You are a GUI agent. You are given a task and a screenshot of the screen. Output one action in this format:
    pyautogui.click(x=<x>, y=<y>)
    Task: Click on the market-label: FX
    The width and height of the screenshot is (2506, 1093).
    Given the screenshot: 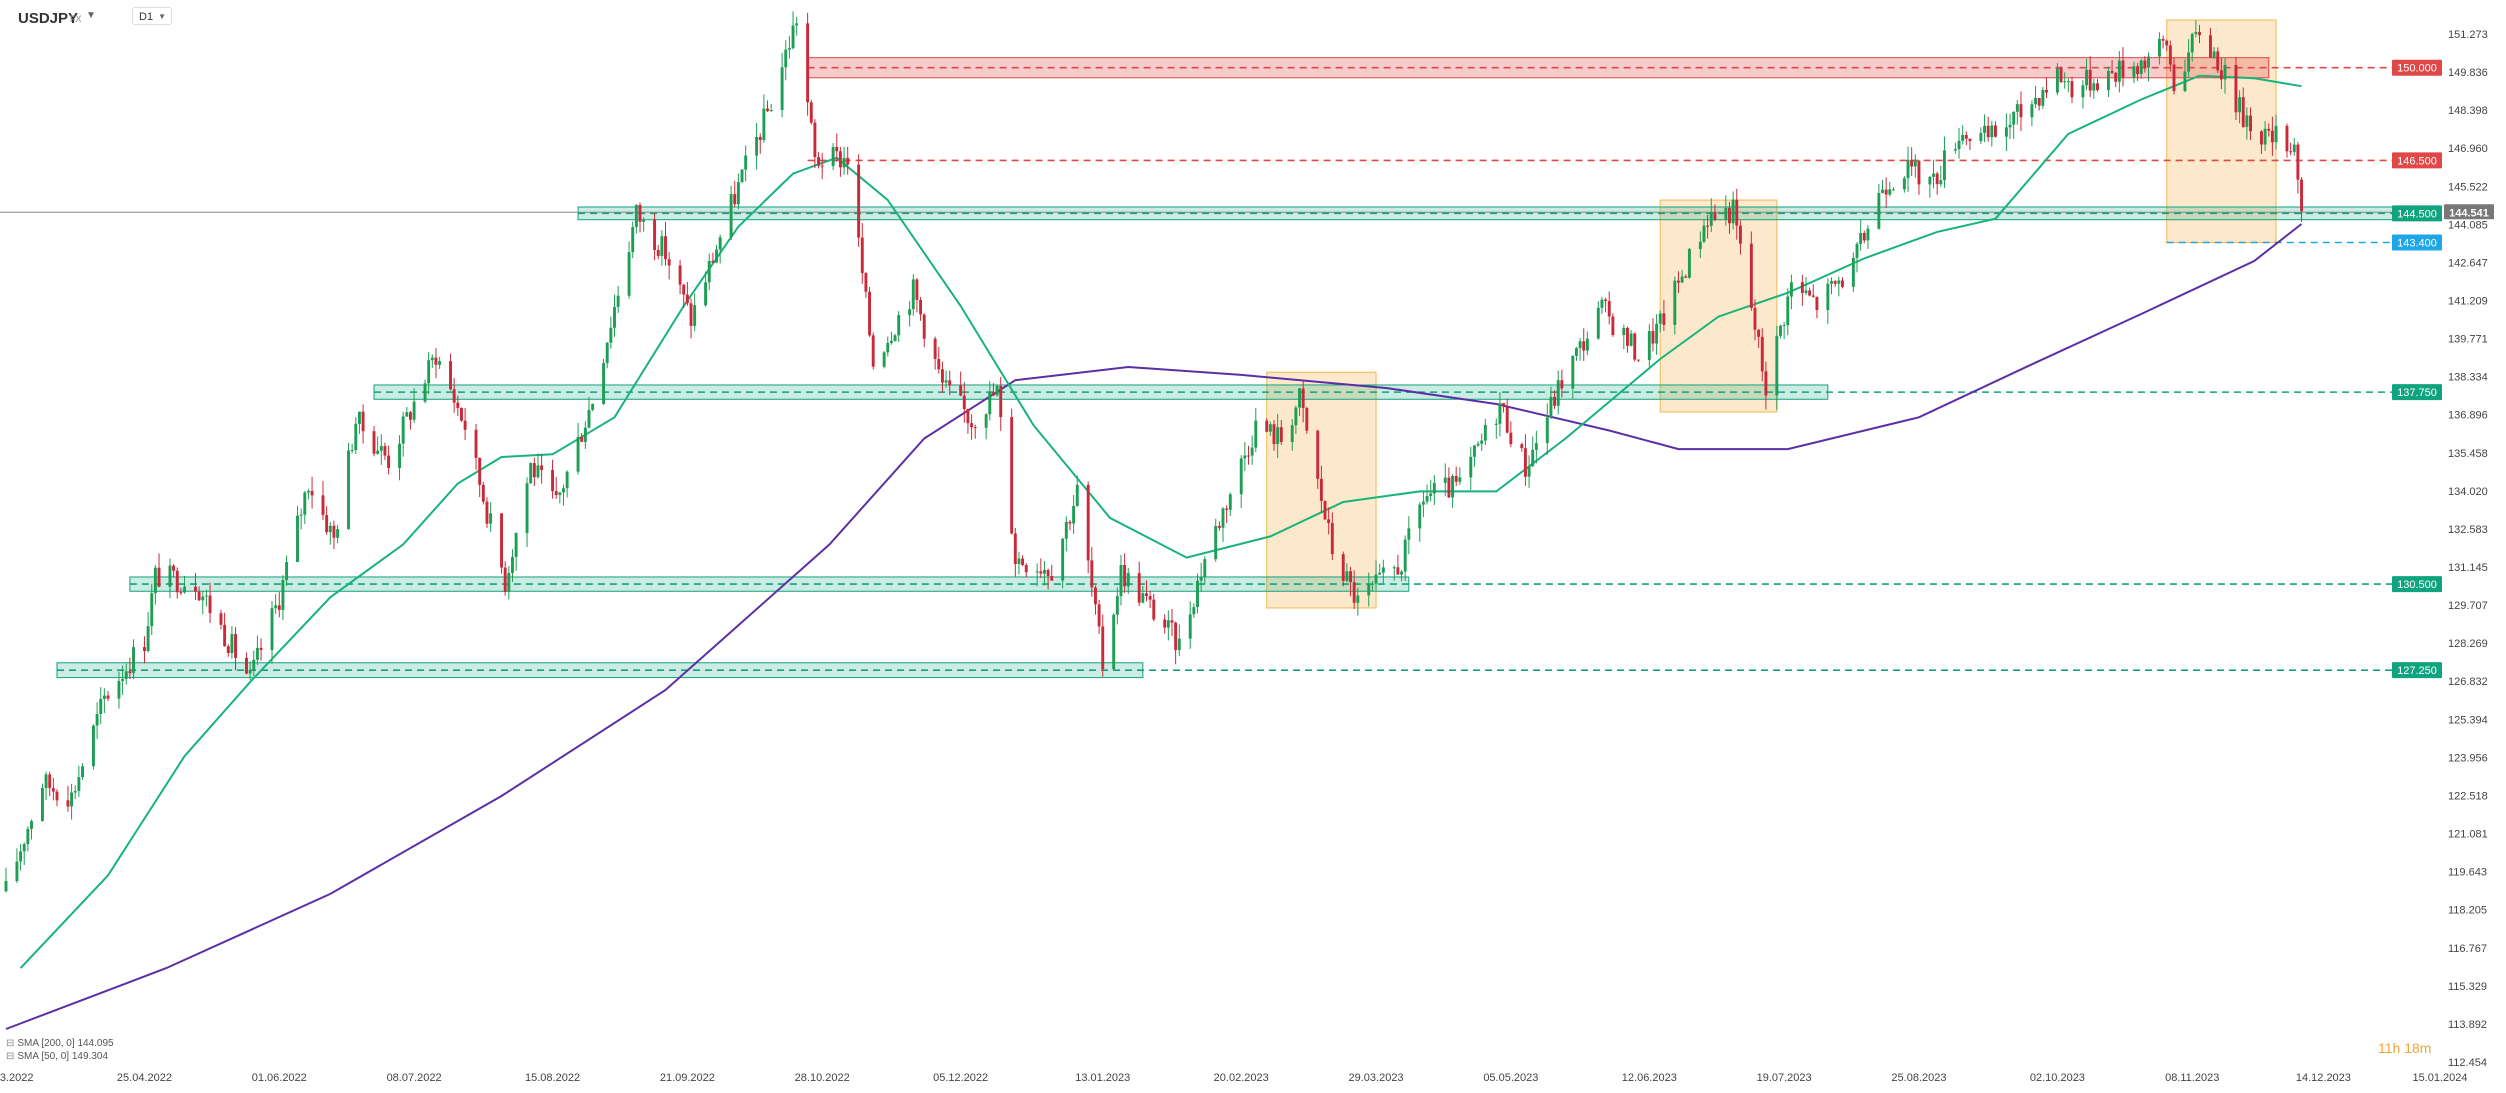 What is the action you would take?
    pyautogui.click(x=76, y=19)
    